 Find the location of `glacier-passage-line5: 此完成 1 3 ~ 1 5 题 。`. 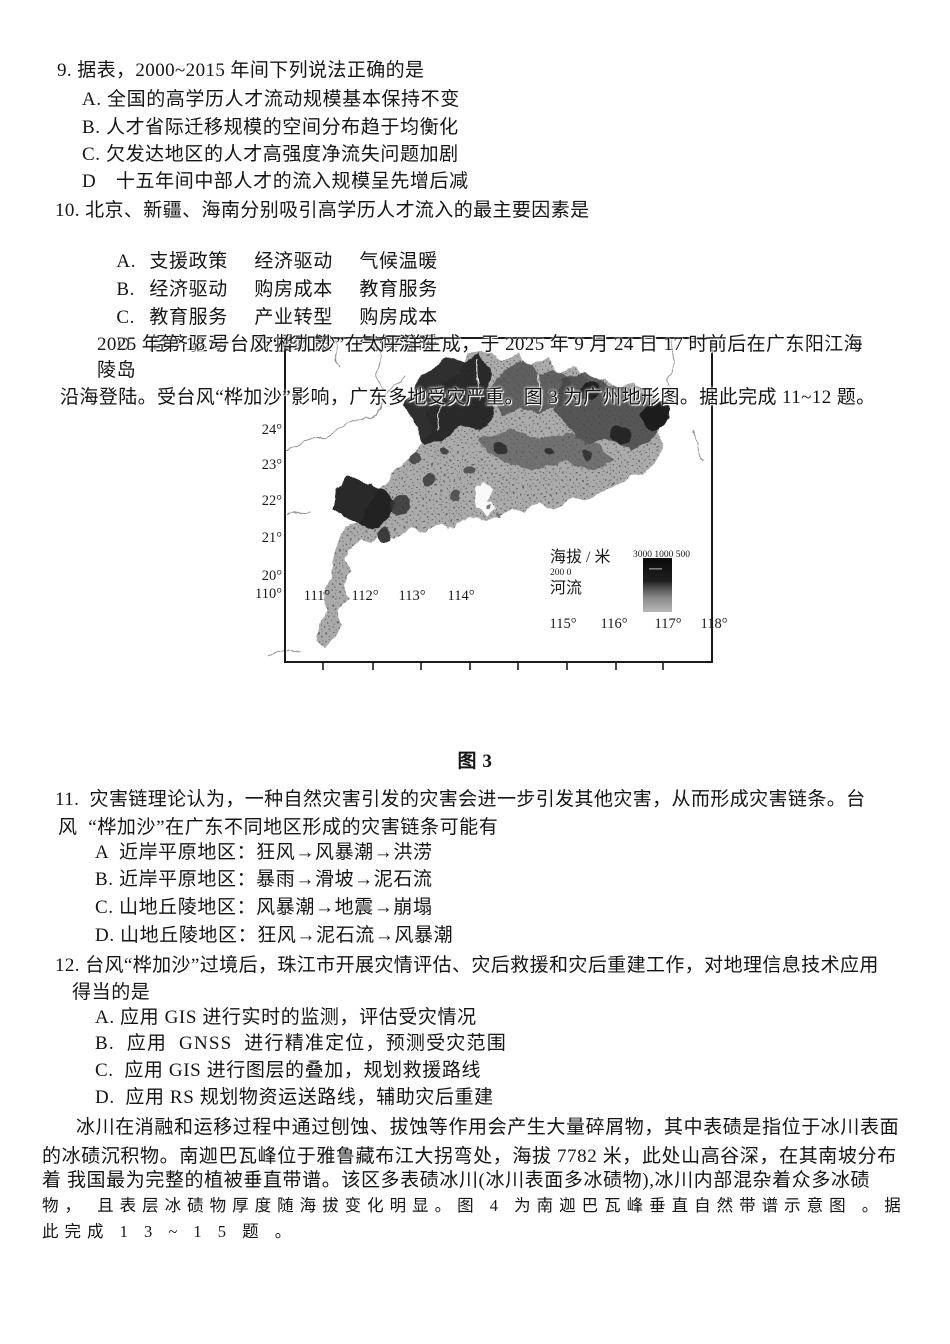

glacier-passage-line5: 此完成 1 3 ~ 1 5 题 。 is located at coordinates (170, 1231).